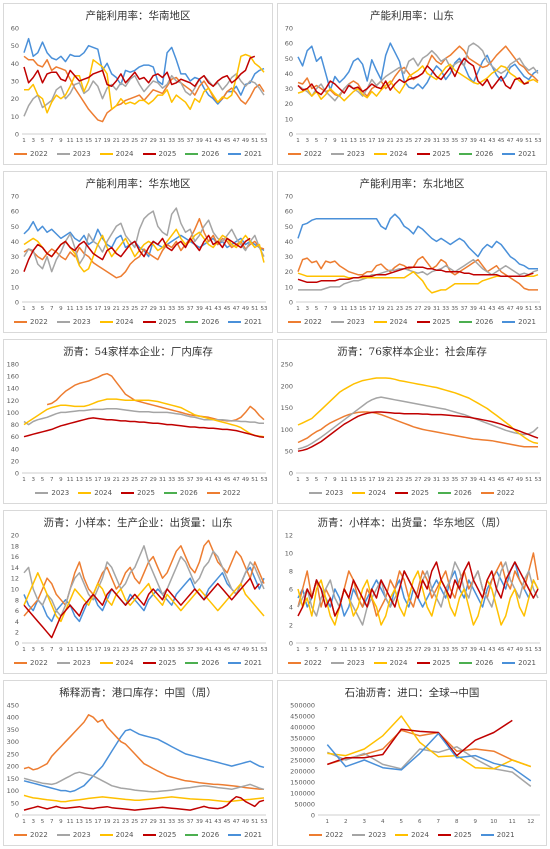 This screenshot has width=550, height=849. I want to click on x-tick-label: 21, so click(390, 309).